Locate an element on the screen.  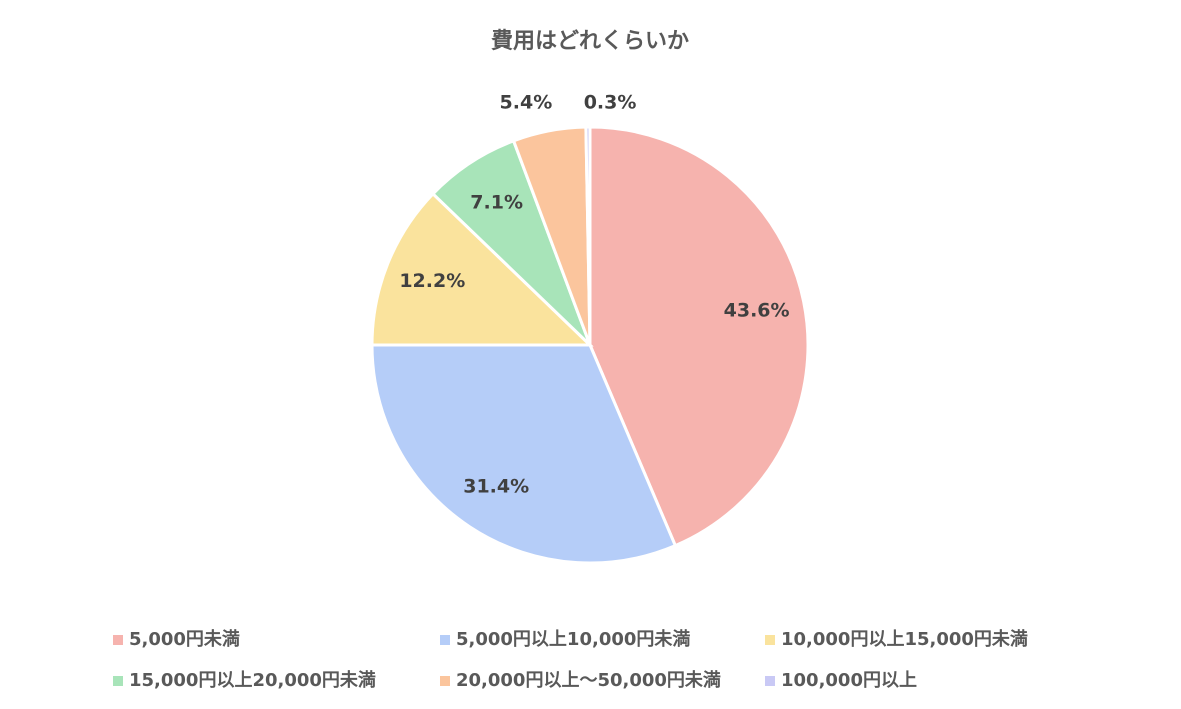
data-label: 0.3% is located at coordinates (610, 103).